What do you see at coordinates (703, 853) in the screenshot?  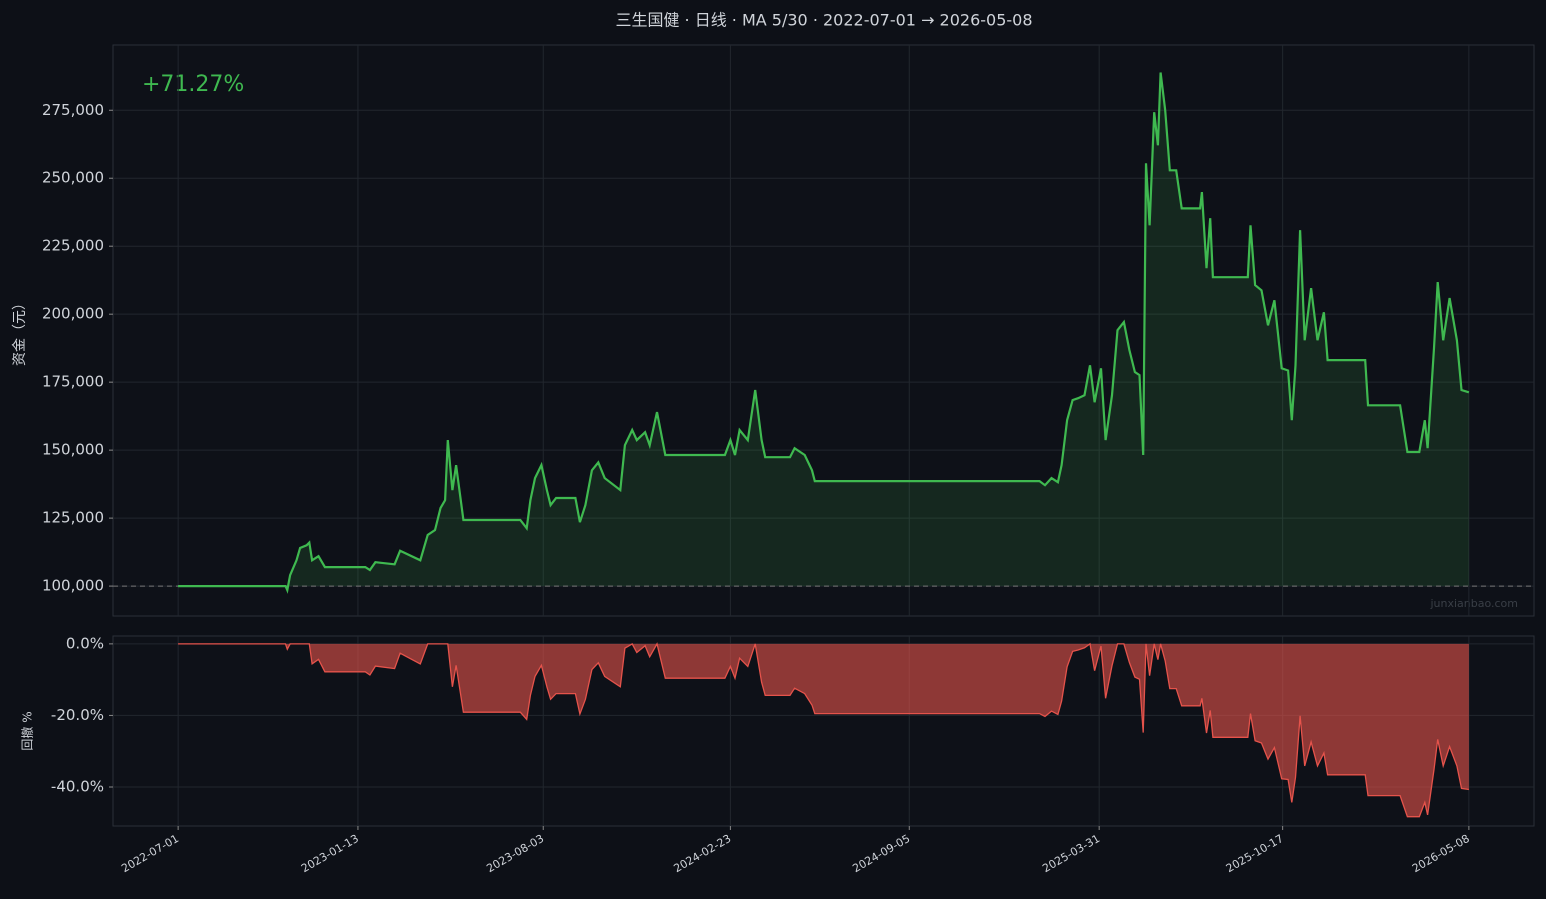 I see `x-tick-label: 2024-02-23` at bounding box center [703, 853].